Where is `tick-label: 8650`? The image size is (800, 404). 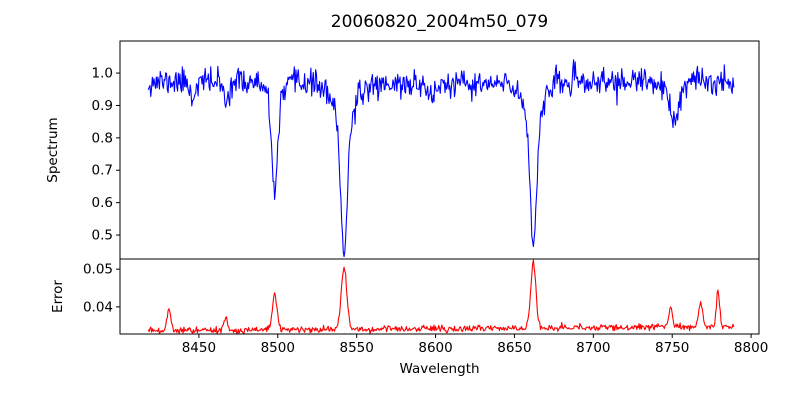 tick-label: 8650 is located at coordinates (514, 348).